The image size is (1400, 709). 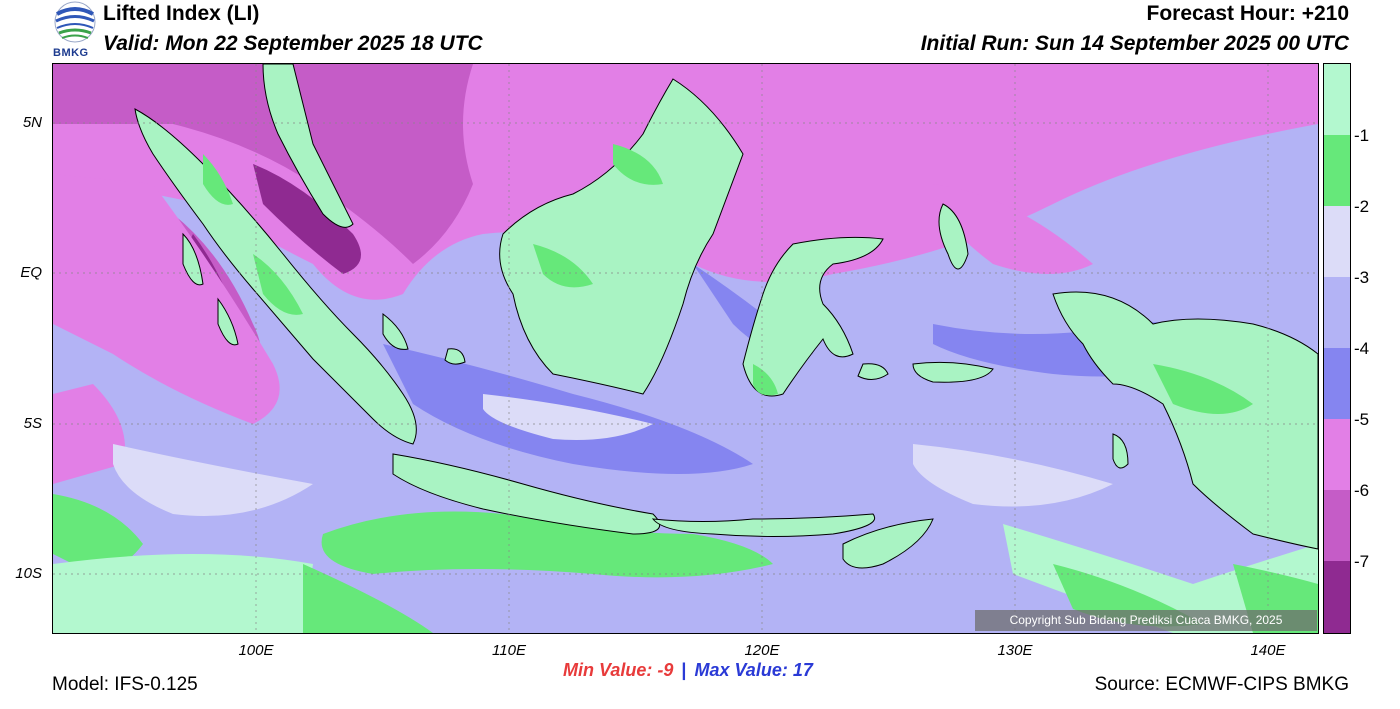 I want to click on valid-time: Valid: Mon 22 September 2025 18 UTC, so click(x=293, y=43).